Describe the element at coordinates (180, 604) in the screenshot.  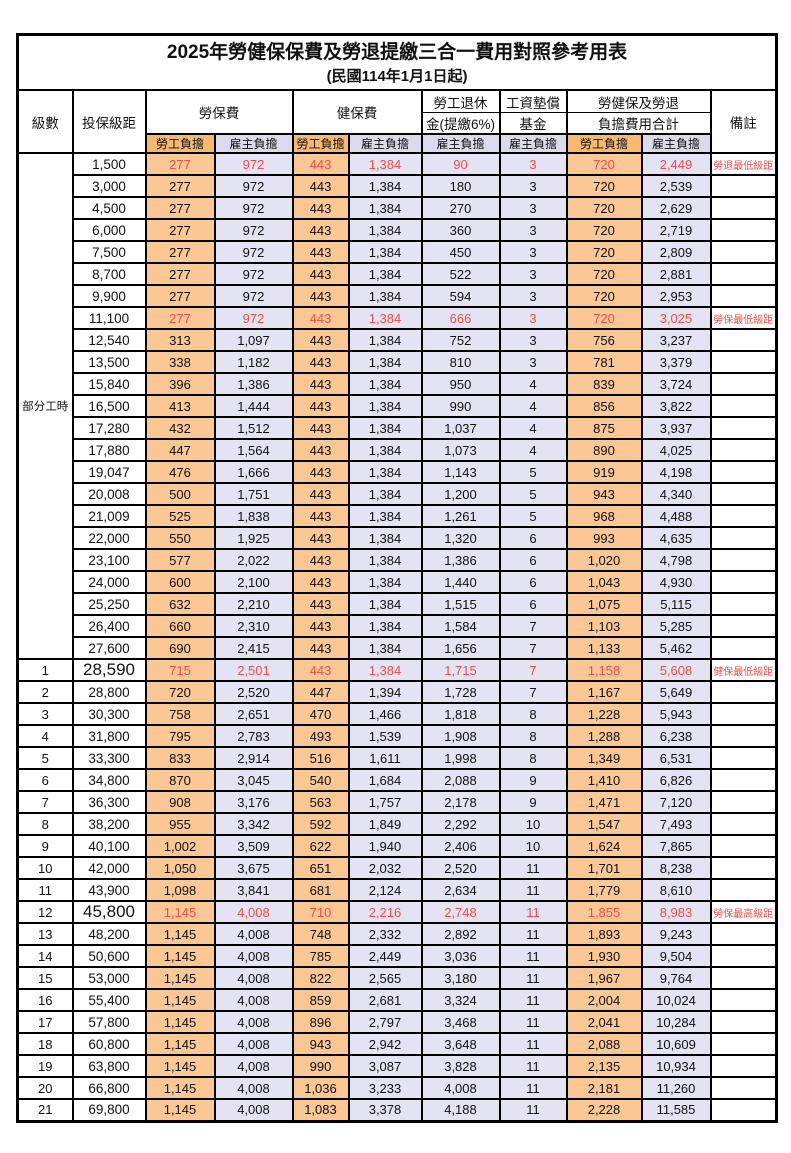
I see `cell-labor-employee: 632` at that location.